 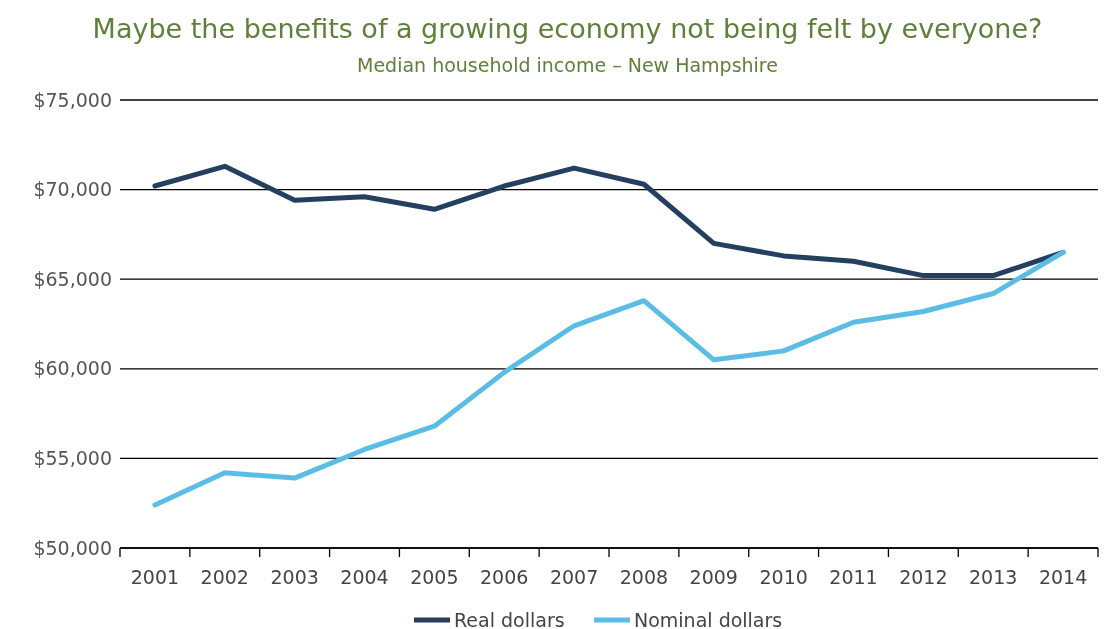 What do you see at coordinates (294, 577) in the screenshot?
I see `x-tick-label: 2003` at bounding box center [294, 577].